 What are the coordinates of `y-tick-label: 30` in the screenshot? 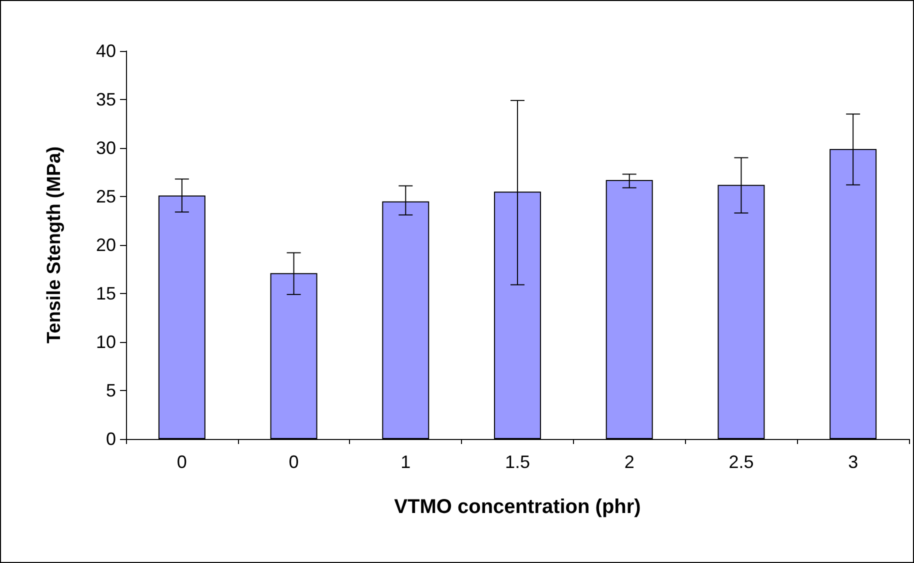 It's located at (106, 148).